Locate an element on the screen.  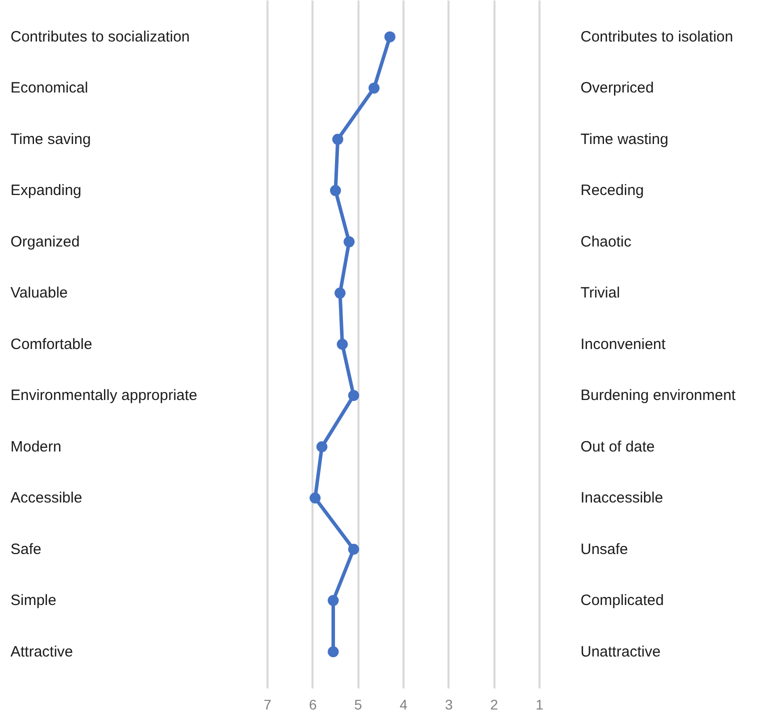
y-tick-label: Organized is located at coordinates (45, 241).